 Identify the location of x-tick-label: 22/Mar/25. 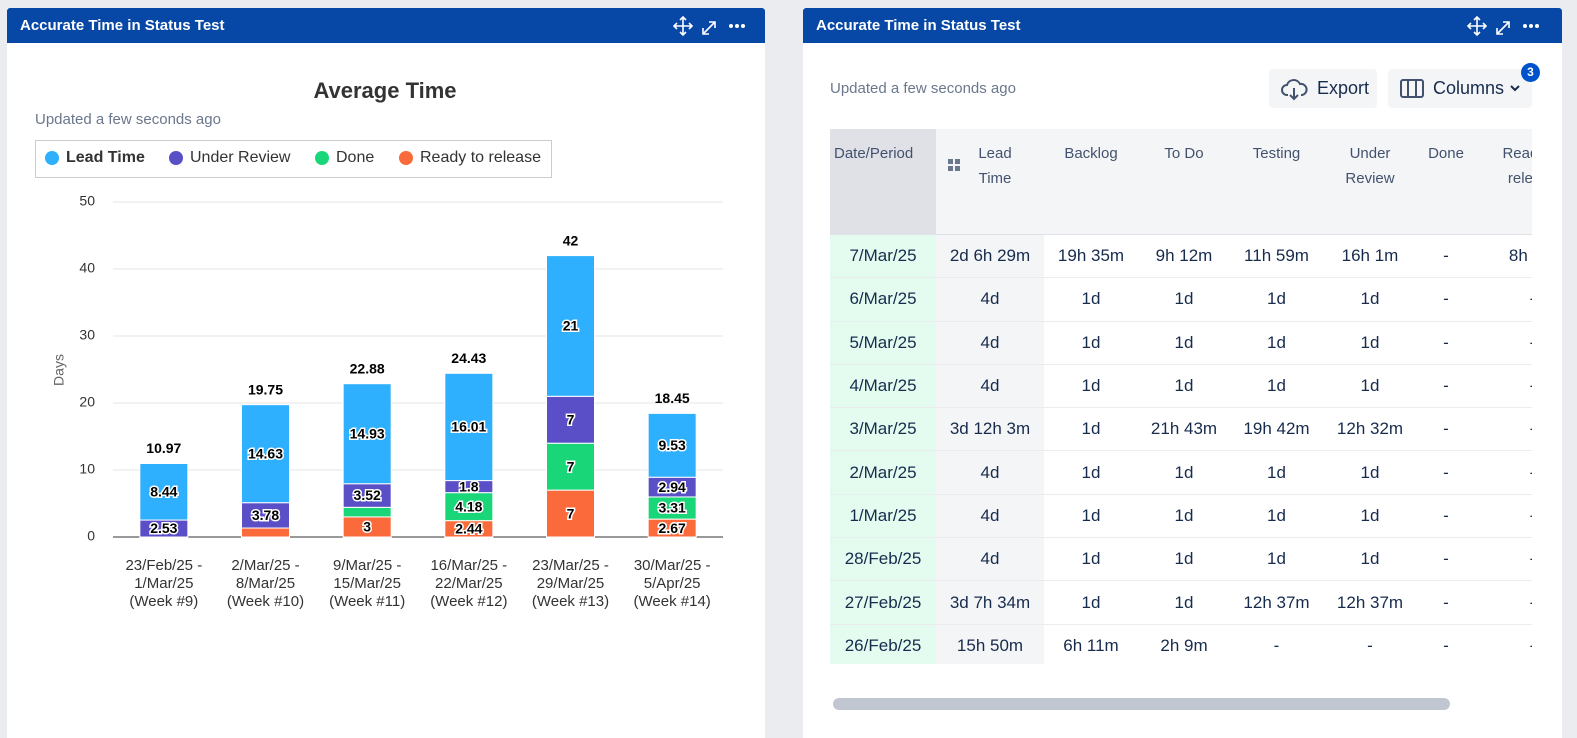
(469, 583).